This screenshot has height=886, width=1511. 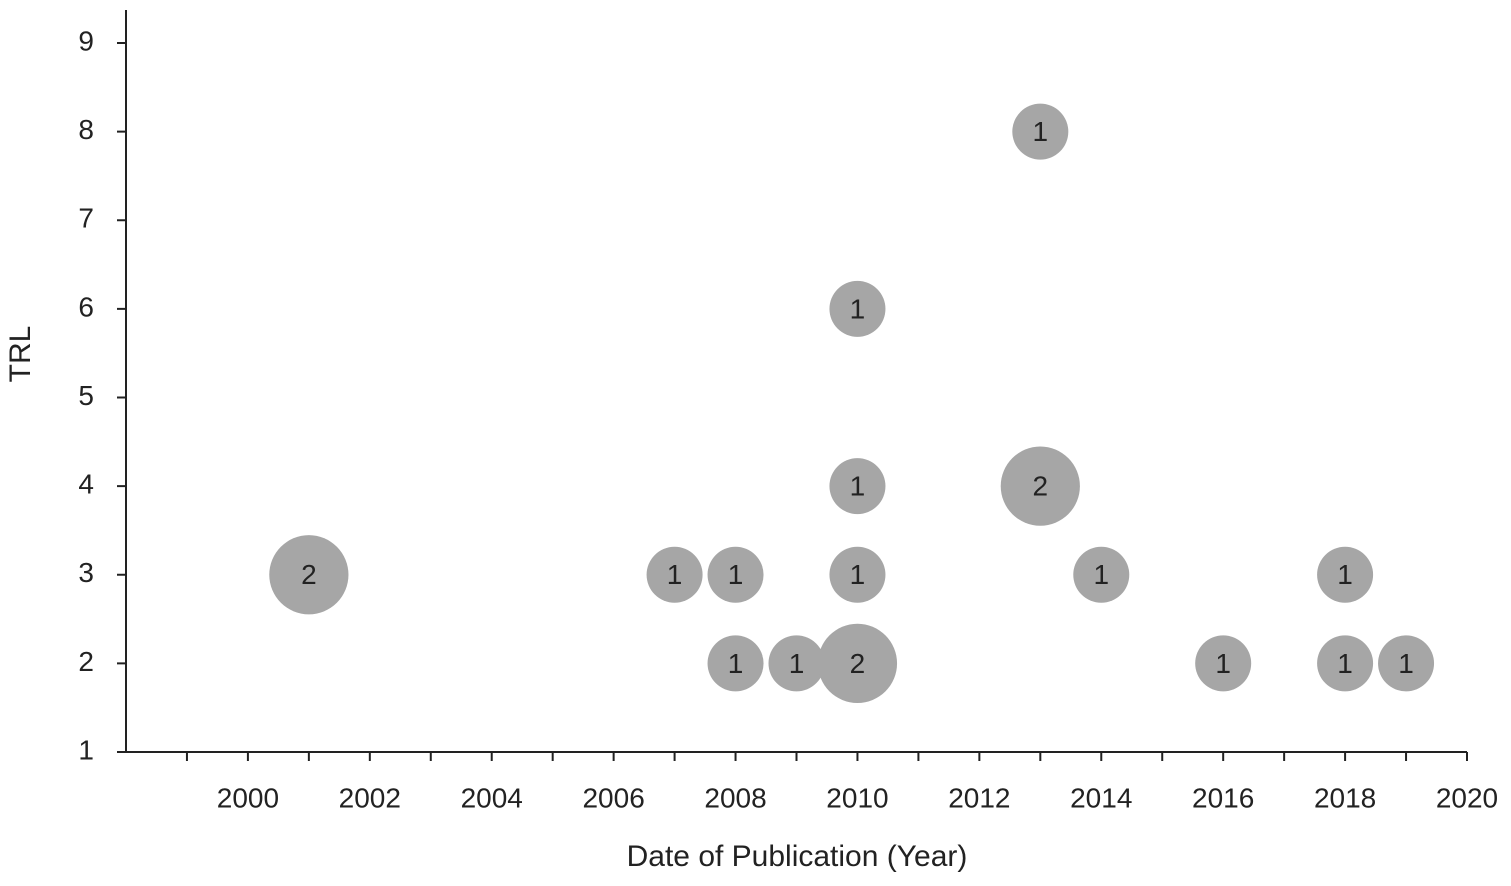 What do you see at coordinates (86, 572) in the screenshot?
I see `y-tick-label: 3` at bounding box center [86, 572].